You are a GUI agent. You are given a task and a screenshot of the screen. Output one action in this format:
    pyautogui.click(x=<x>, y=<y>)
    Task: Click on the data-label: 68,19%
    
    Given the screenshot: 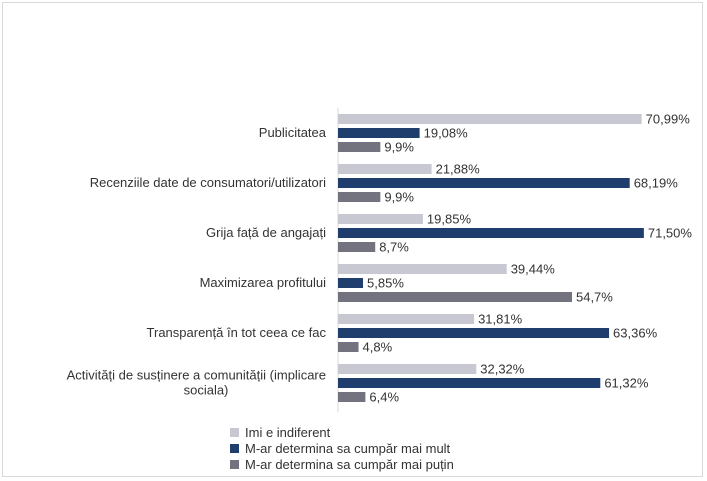 What is the action you would take?
    pyautogui.click(x=656, y=183)
    